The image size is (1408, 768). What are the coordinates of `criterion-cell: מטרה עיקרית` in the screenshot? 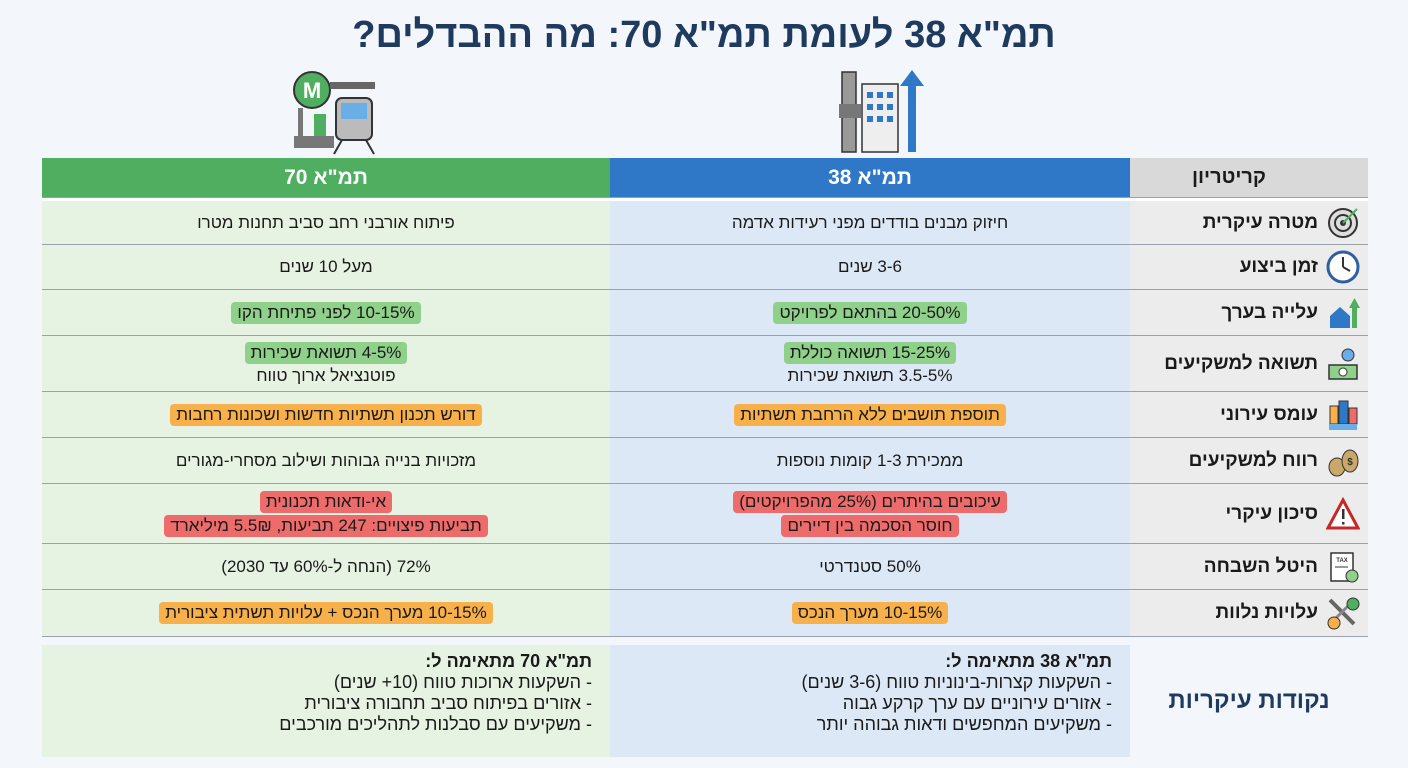 It's located at (1249, 222).